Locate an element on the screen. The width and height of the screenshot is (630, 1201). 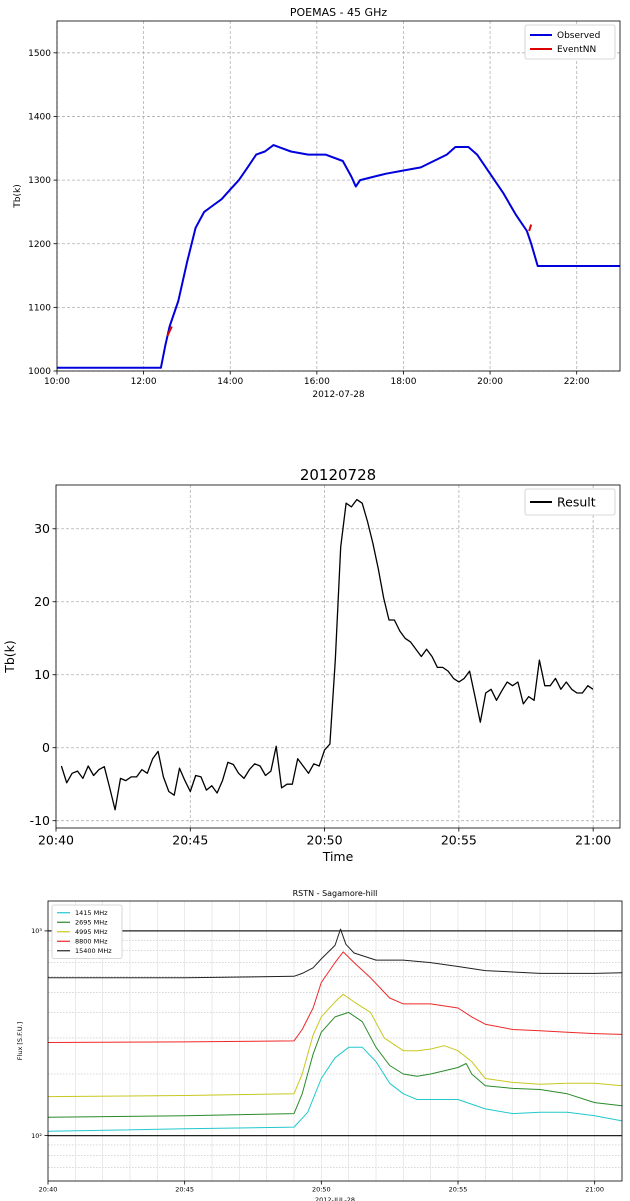
series-line-8800-mhz is located at coordinates (335, 997).